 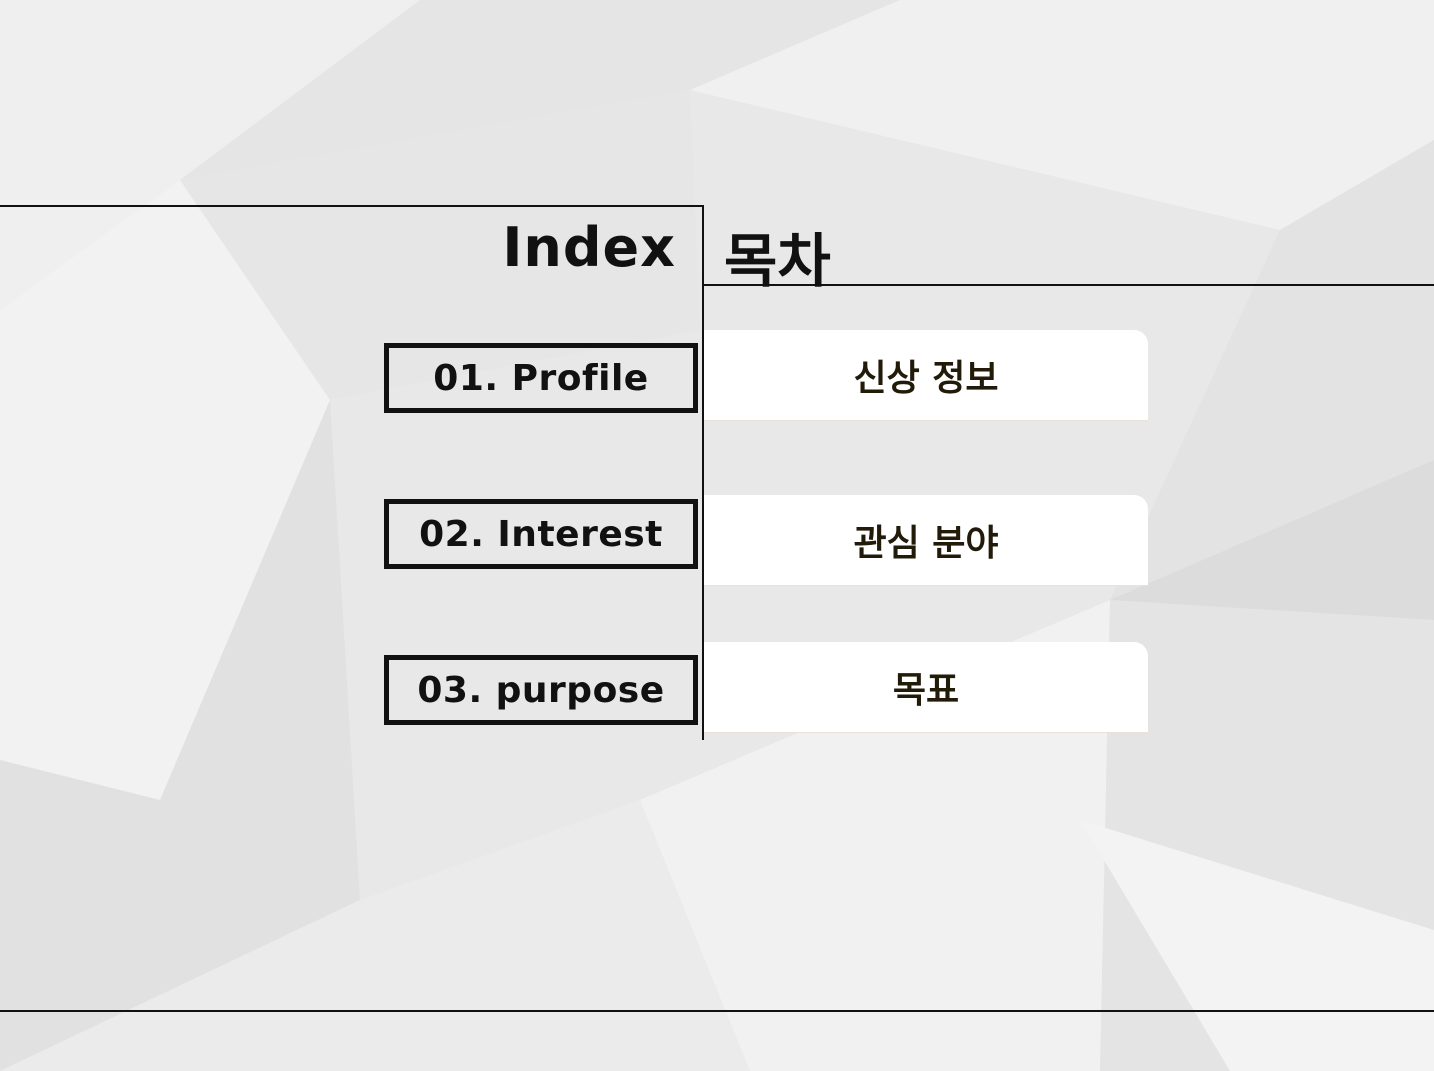 I want to click on index-item-interest: 02. Interest, so click(x=541, y=534).